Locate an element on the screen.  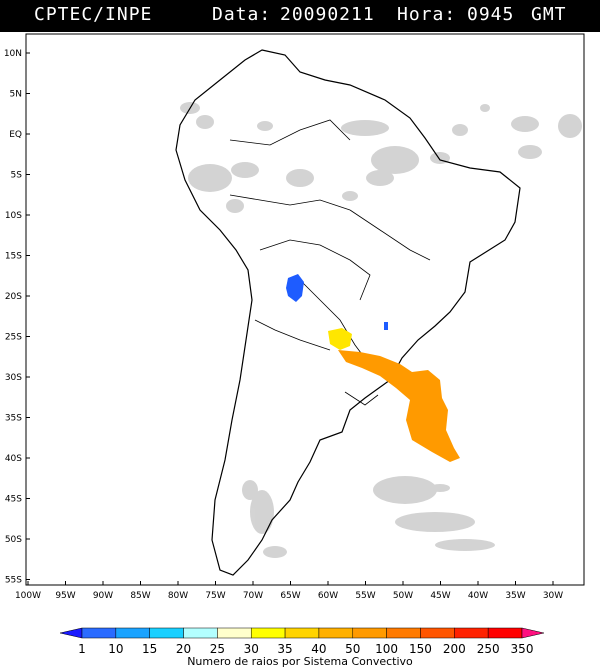
latitude-label: EQ is located at coordinates (15, 135).